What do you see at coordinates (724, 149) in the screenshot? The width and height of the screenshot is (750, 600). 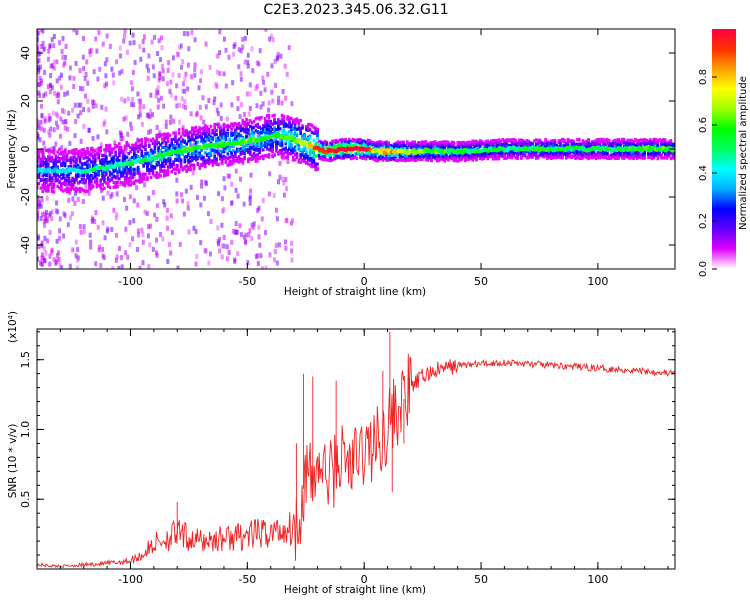 I see `colorbar-gradient` at bounding box center [724, 149].